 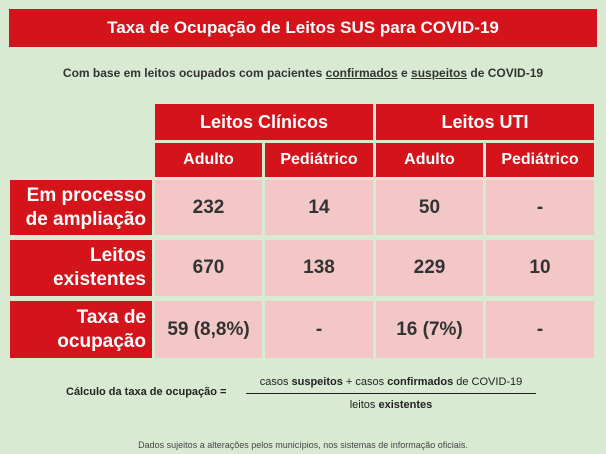 I want to click on header-uti-pediatrico: Pediátrico, so click(x=540, y=160).